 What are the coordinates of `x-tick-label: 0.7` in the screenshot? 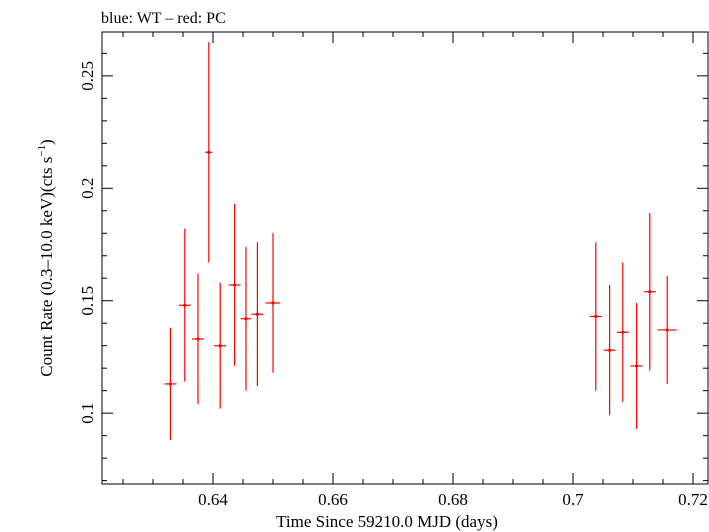 It's located at (573, 499).